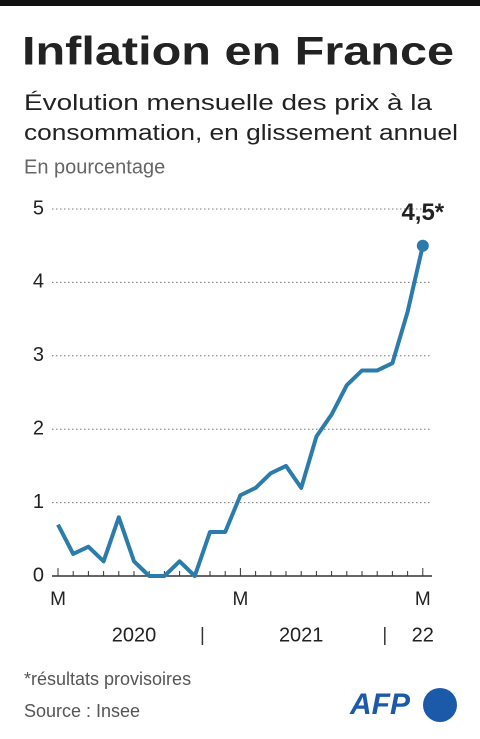  I want to click on y-tick-label: 4, so click(38, 282).